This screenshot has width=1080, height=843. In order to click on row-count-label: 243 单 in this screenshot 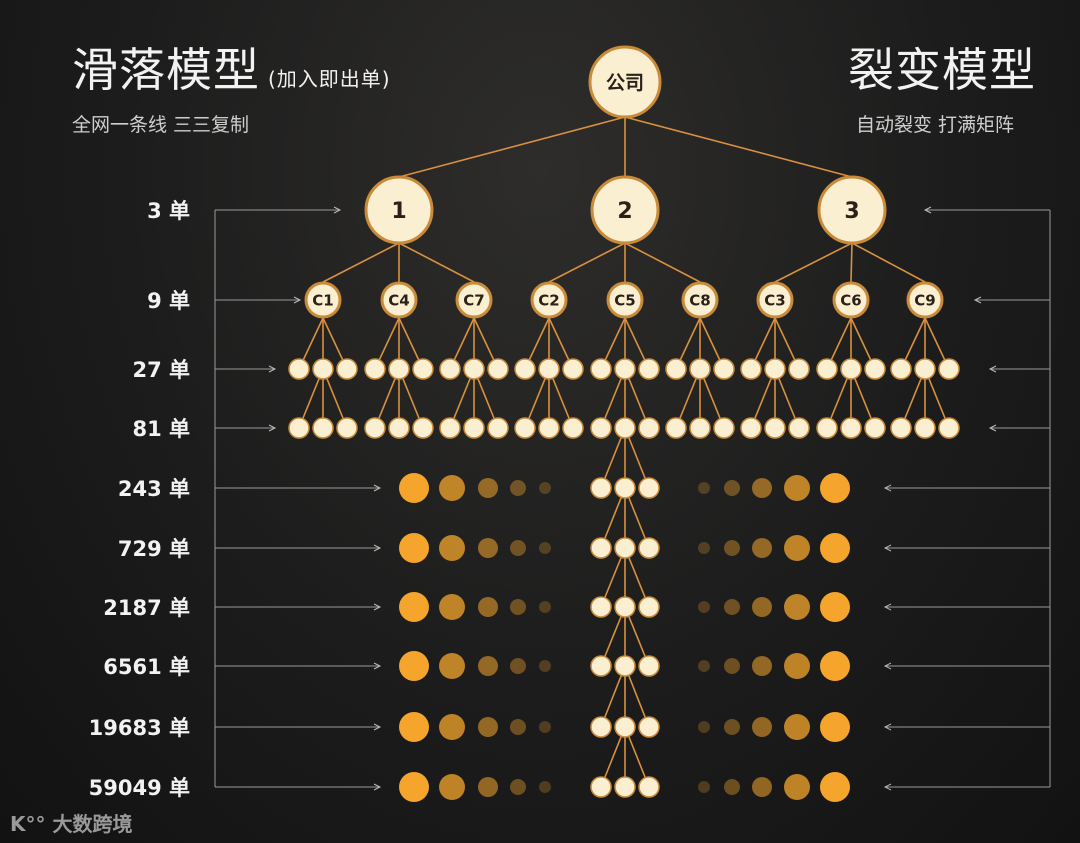, I will do `click(154, 489)`.